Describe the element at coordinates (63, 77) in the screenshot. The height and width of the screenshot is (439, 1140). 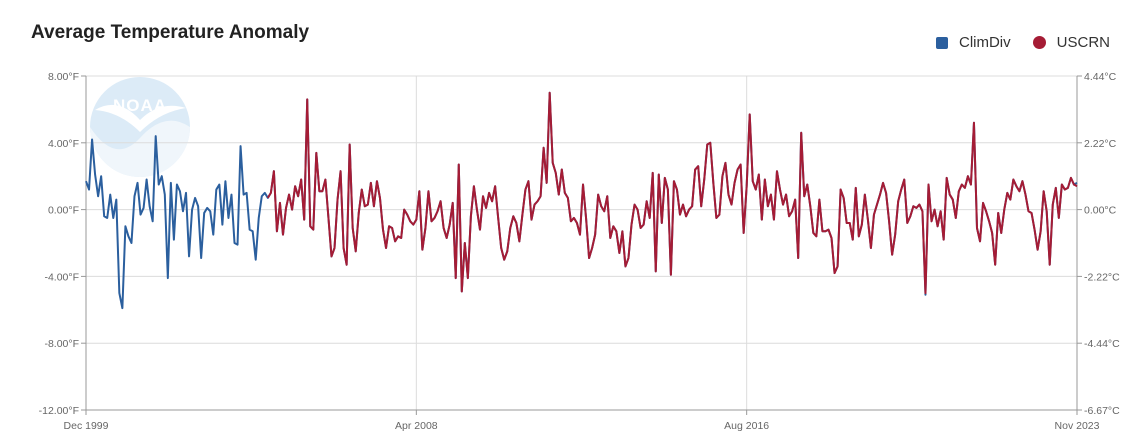
I see `y-left-tick-label: 8.00°F` at that location.